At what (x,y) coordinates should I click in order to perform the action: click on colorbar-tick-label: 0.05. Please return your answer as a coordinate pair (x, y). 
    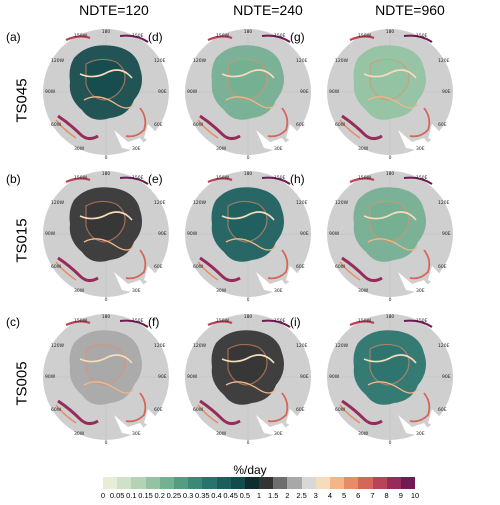
    Looking at the image, I should click on (117, 495).